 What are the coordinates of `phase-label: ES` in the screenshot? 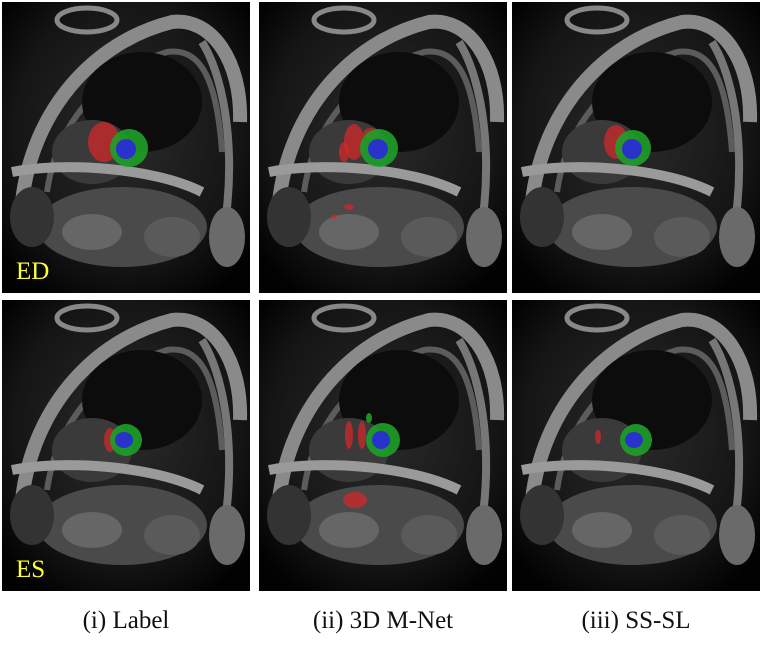 It's located at (30, 569).